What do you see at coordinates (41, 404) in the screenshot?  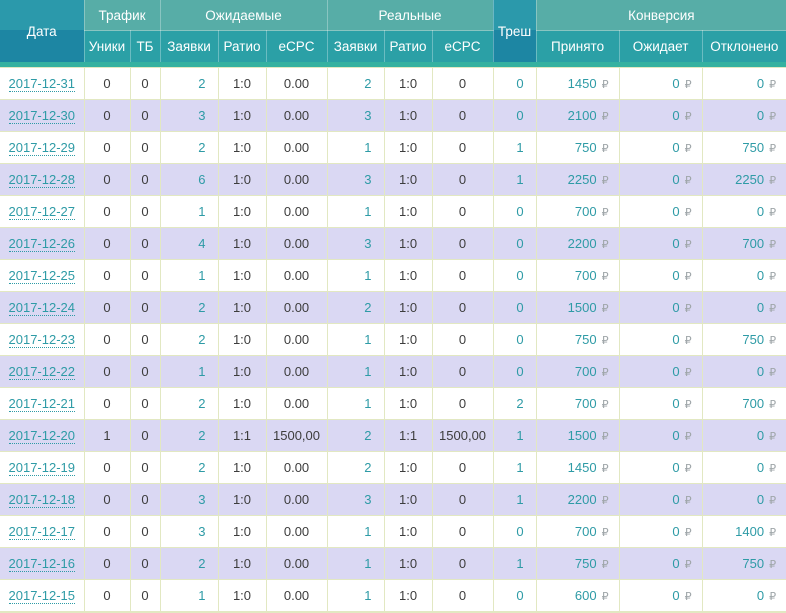 I see `date-link: 2017-12-21` at bounding box center [41, 404].